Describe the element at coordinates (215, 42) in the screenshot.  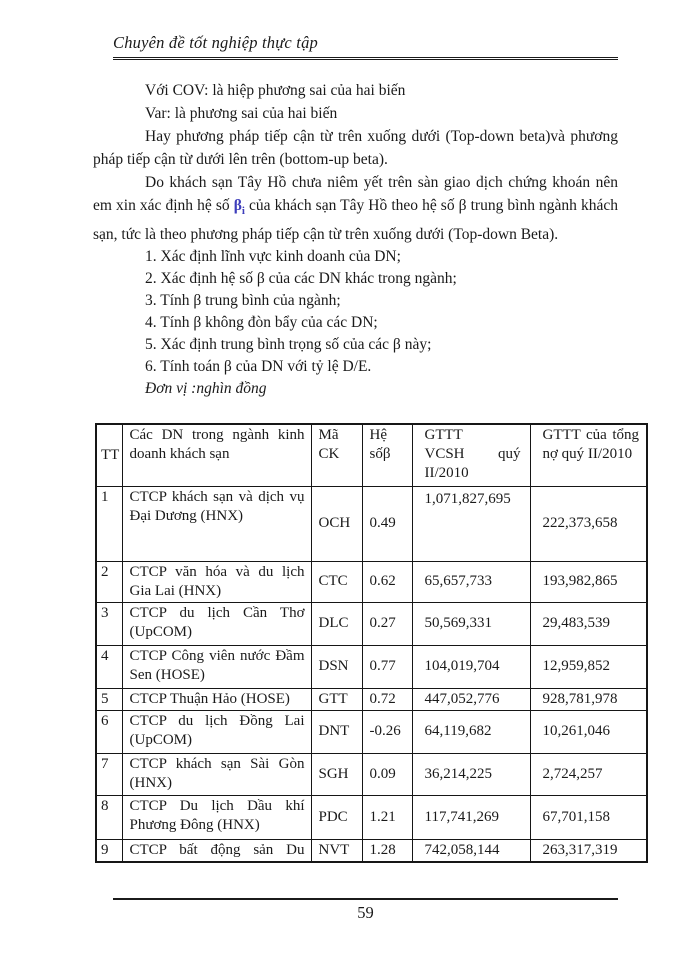
I see `running-header-title: Chuyên đề tốt nghiệp thực tập` at that location.